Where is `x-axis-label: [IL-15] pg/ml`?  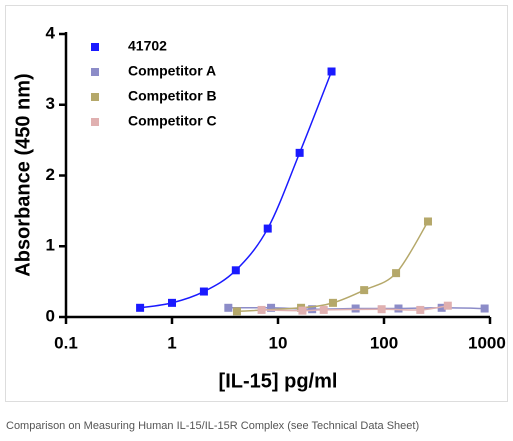 x-axis-label: [IL-15] pg/ml is located at coordinates (278, 381).